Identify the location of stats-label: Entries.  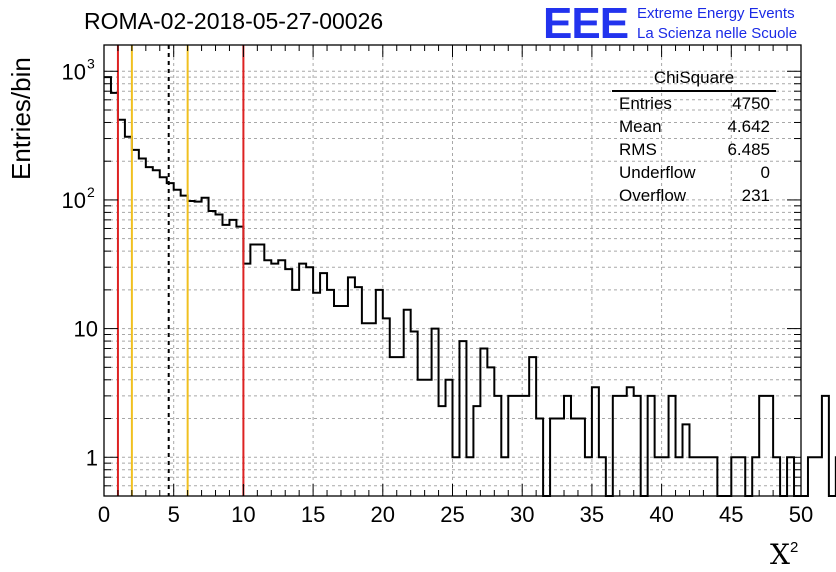
(645, 103).